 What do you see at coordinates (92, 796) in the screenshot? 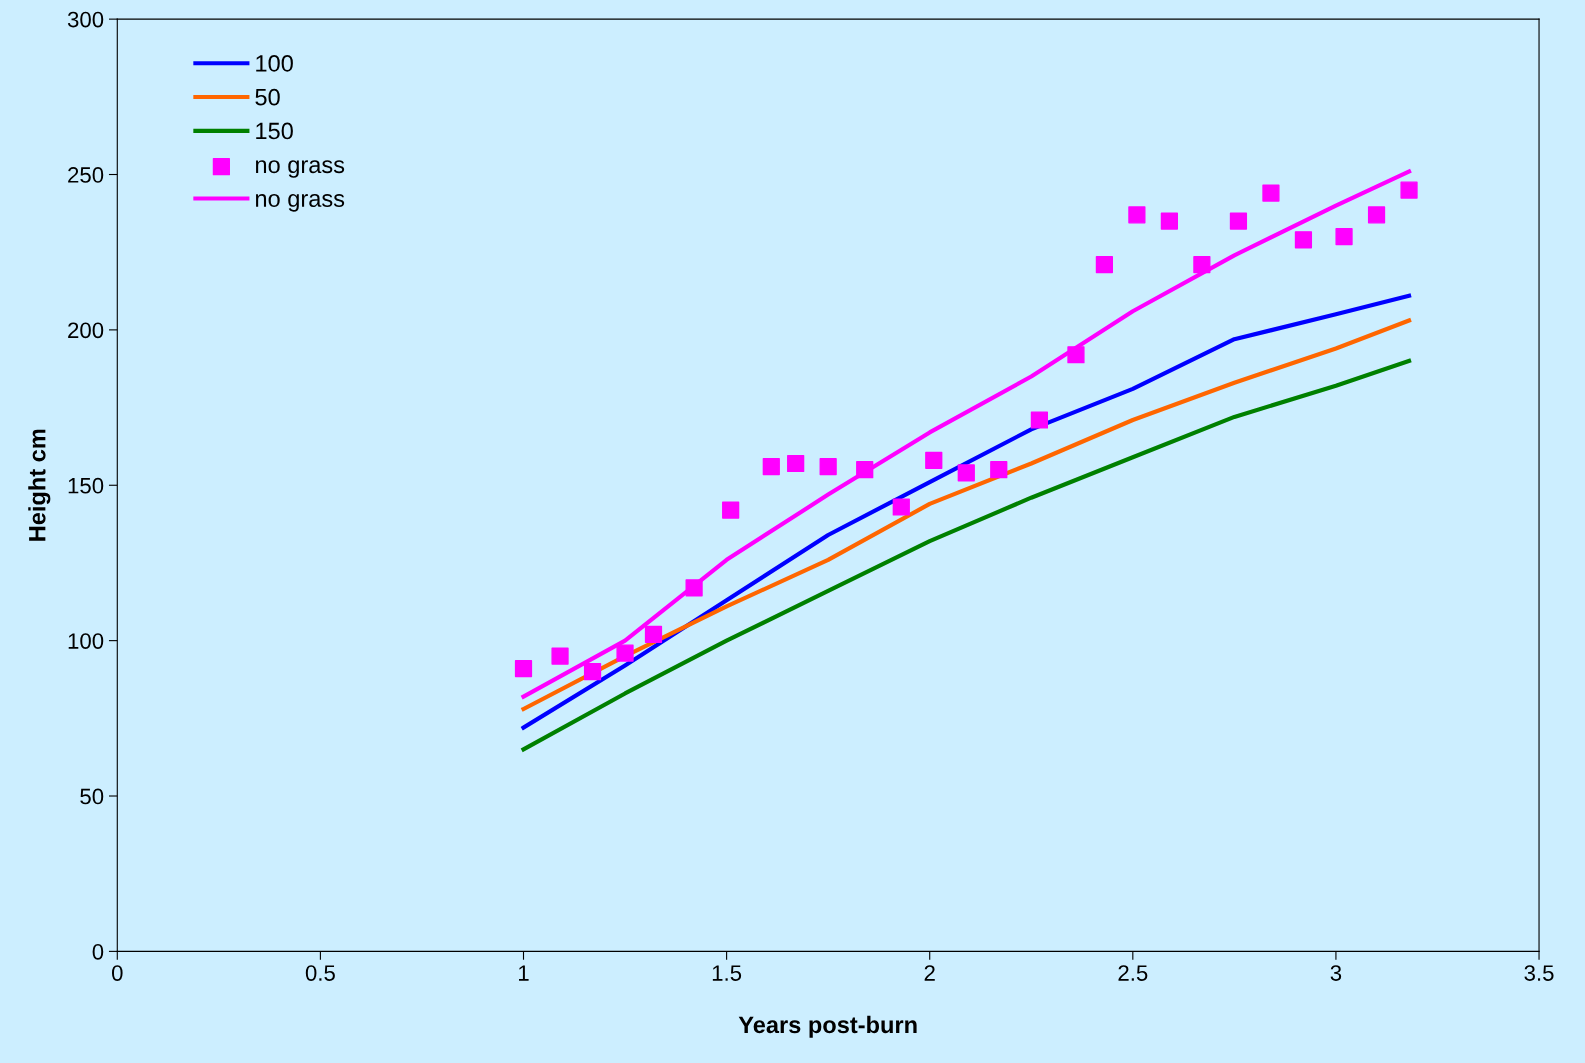
I see `y-tick-label: 50` at bounding box center [92, 796].